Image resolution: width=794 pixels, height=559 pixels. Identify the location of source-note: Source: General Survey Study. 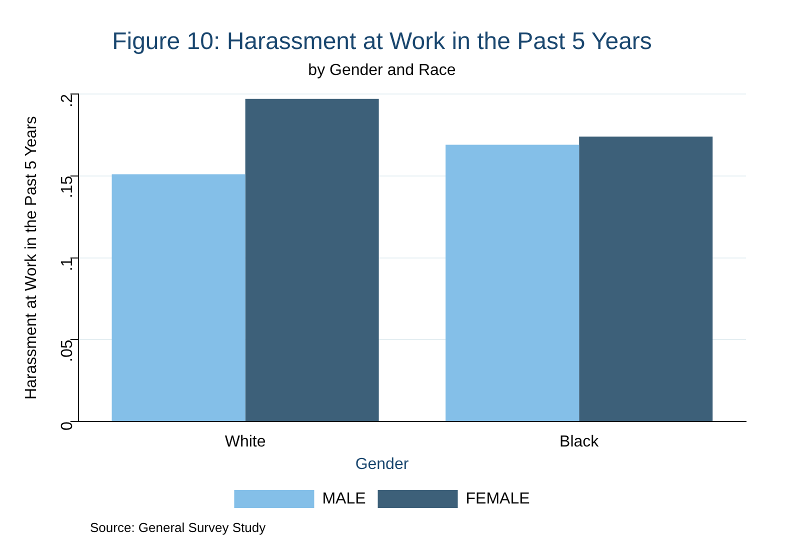
(178, 527).